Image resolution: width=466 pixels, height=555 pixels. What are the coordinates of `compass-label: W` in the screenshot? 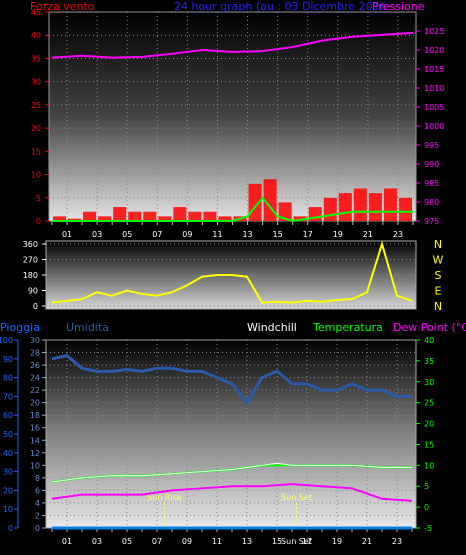 It's located at (438, 260).